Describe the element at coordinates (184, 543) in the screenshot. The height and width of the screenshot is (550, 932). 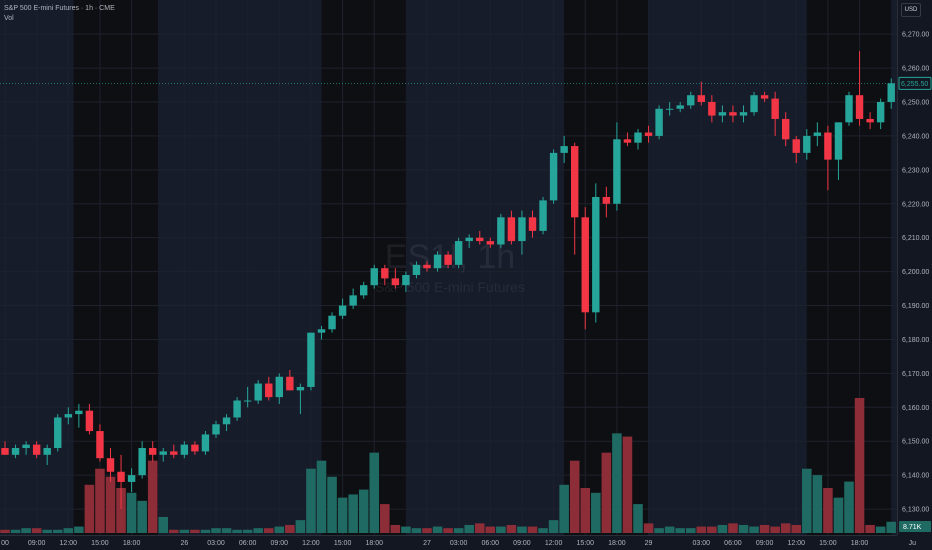
I see `time-tick-label: 26` at that location.